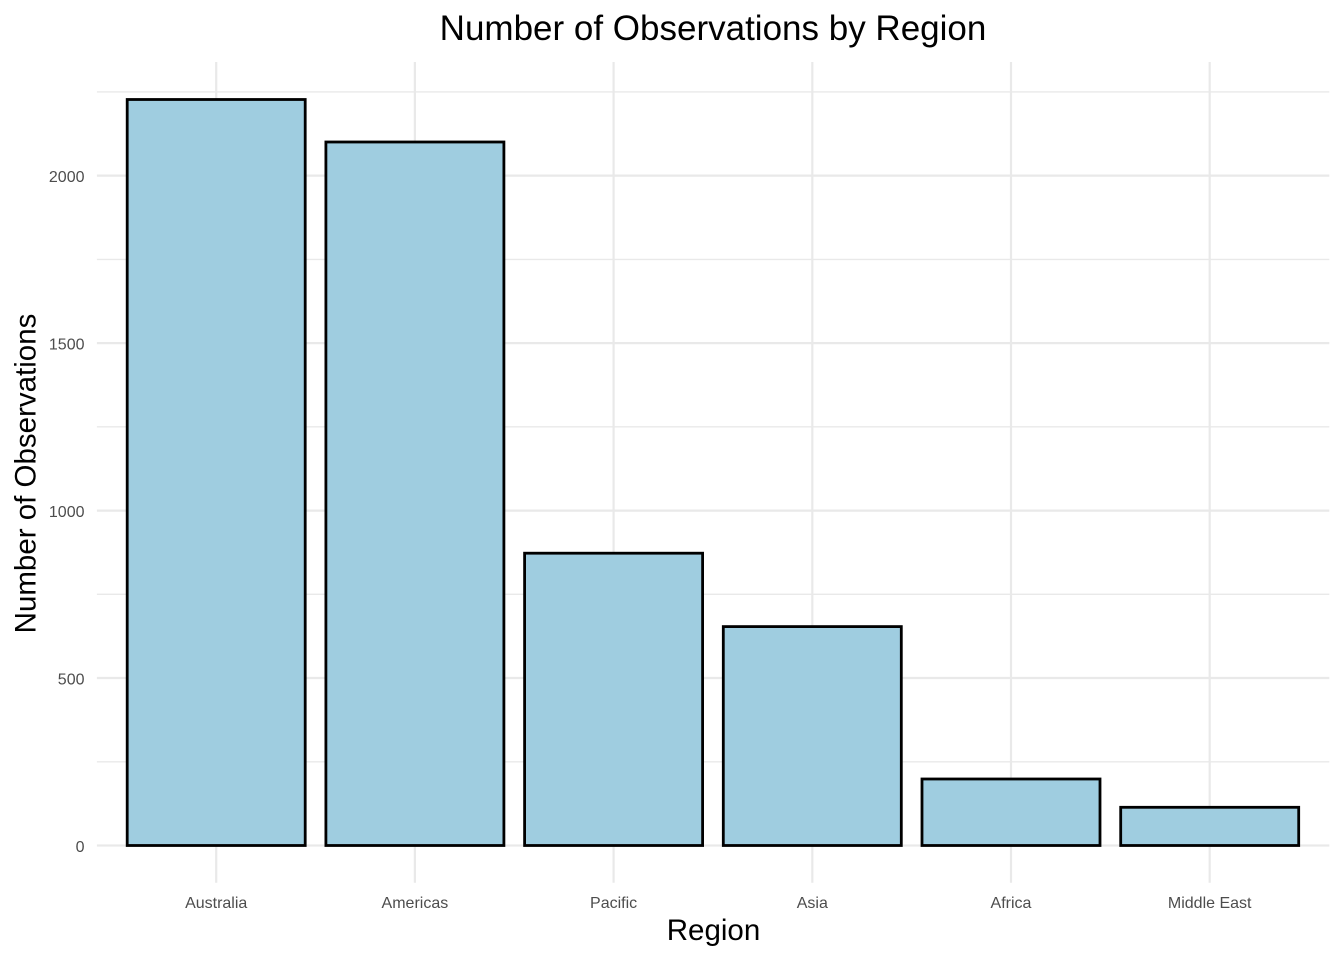 This screenshot has width=1344, height=960. I want to click on svg-text:Number of Observations by Regi: Number of Observations by Region, so click(713, 28).